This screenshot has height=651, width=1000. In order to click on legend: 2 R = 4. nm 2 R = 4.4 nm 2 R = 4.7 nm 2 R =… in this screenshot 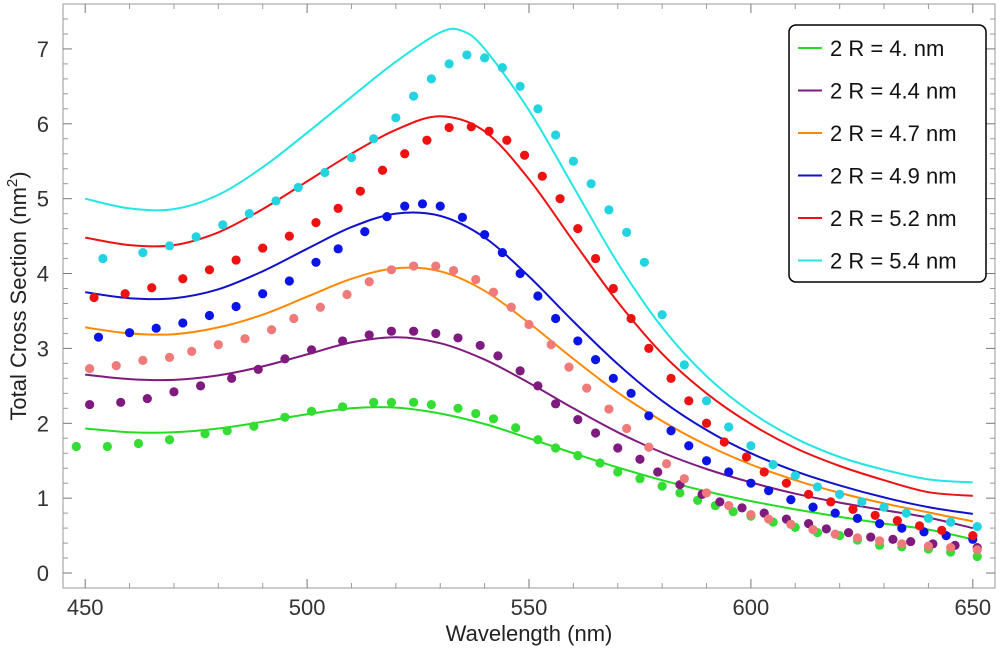, I will do `click(887, 153)`.